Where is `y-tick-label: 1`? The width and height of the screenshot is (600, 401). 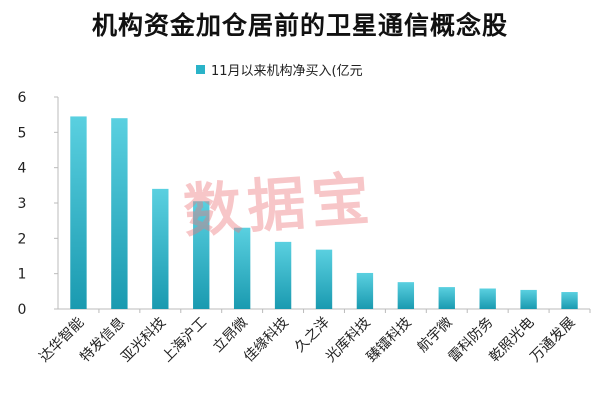 y-tick-label: 1 is located at coordinates (22, 275).